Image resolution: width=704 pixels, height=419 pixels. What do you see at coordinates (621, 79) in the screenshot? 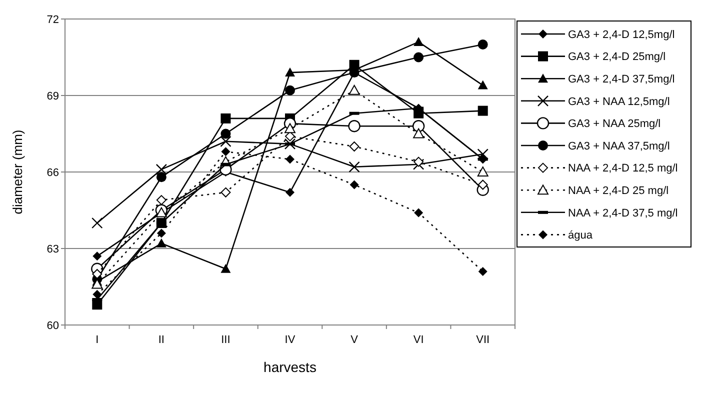
I see `legend-label: GA3 + 2,4-D 37,5mg/l` at bounding box center [621, 79].